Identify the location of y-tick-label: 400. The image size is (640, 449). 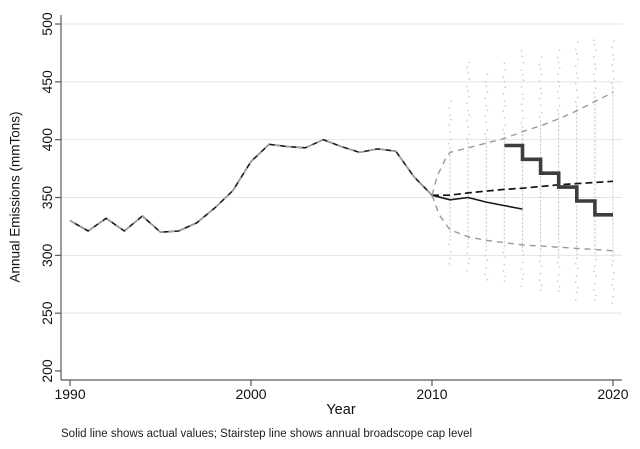
(47, 140).